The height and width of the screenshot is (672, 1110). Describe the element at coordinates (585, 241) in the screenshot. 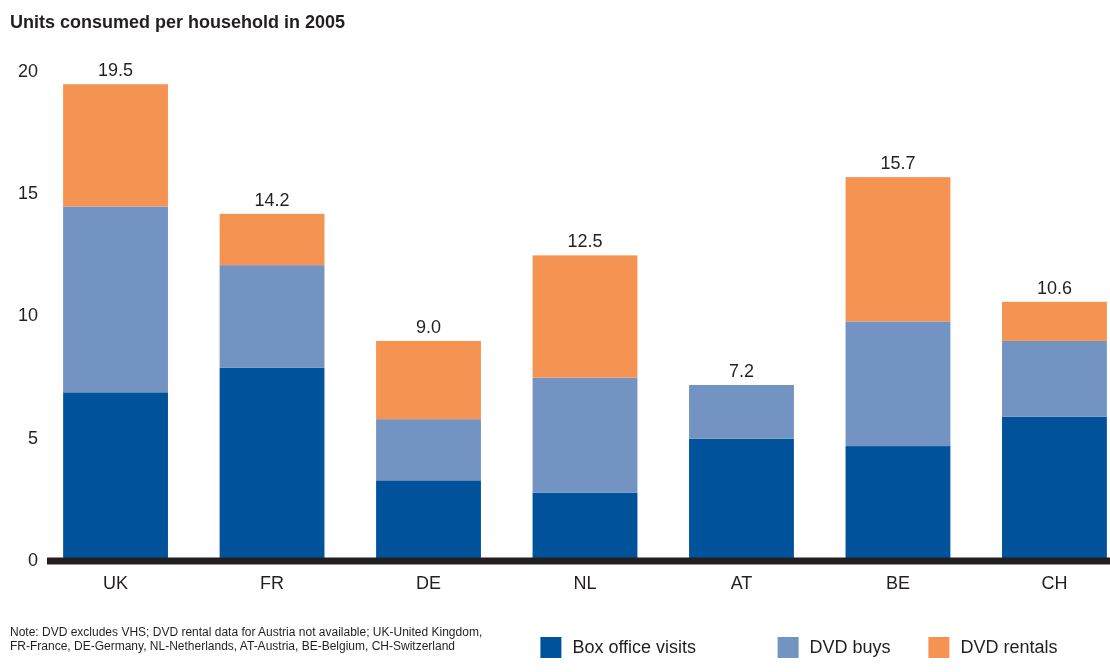

I see `total-label: 12.5` at that location.